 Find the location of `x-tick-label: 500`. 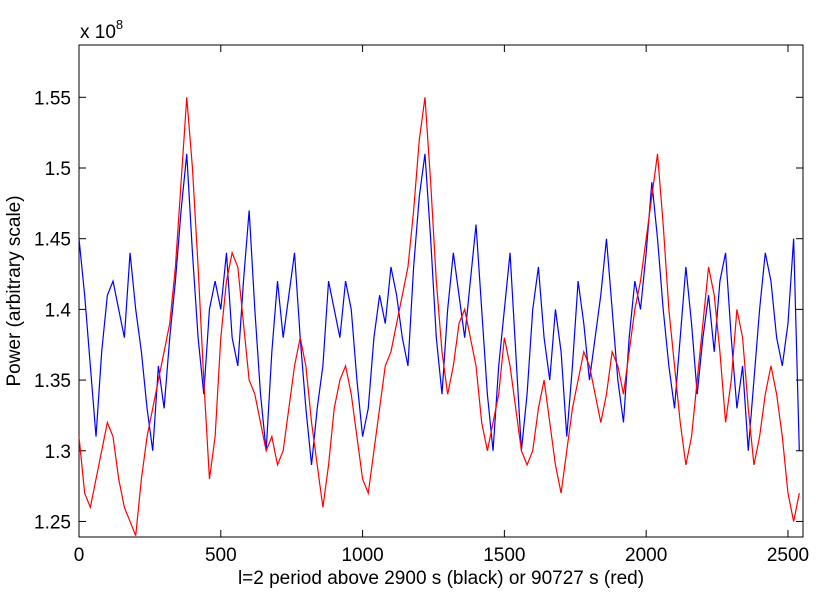

x-tick-label: 500 is located at coordinates (221, 555).